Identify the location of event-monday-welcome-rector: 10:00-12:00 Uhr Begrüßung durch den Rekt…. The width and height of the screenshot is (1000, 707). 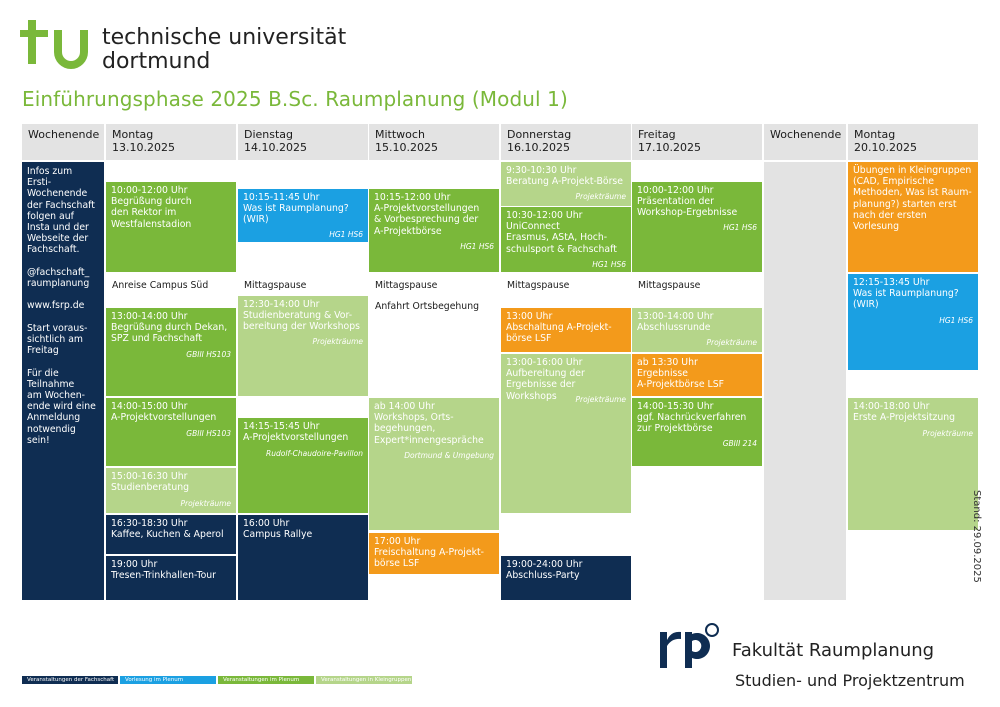
(171, 227).